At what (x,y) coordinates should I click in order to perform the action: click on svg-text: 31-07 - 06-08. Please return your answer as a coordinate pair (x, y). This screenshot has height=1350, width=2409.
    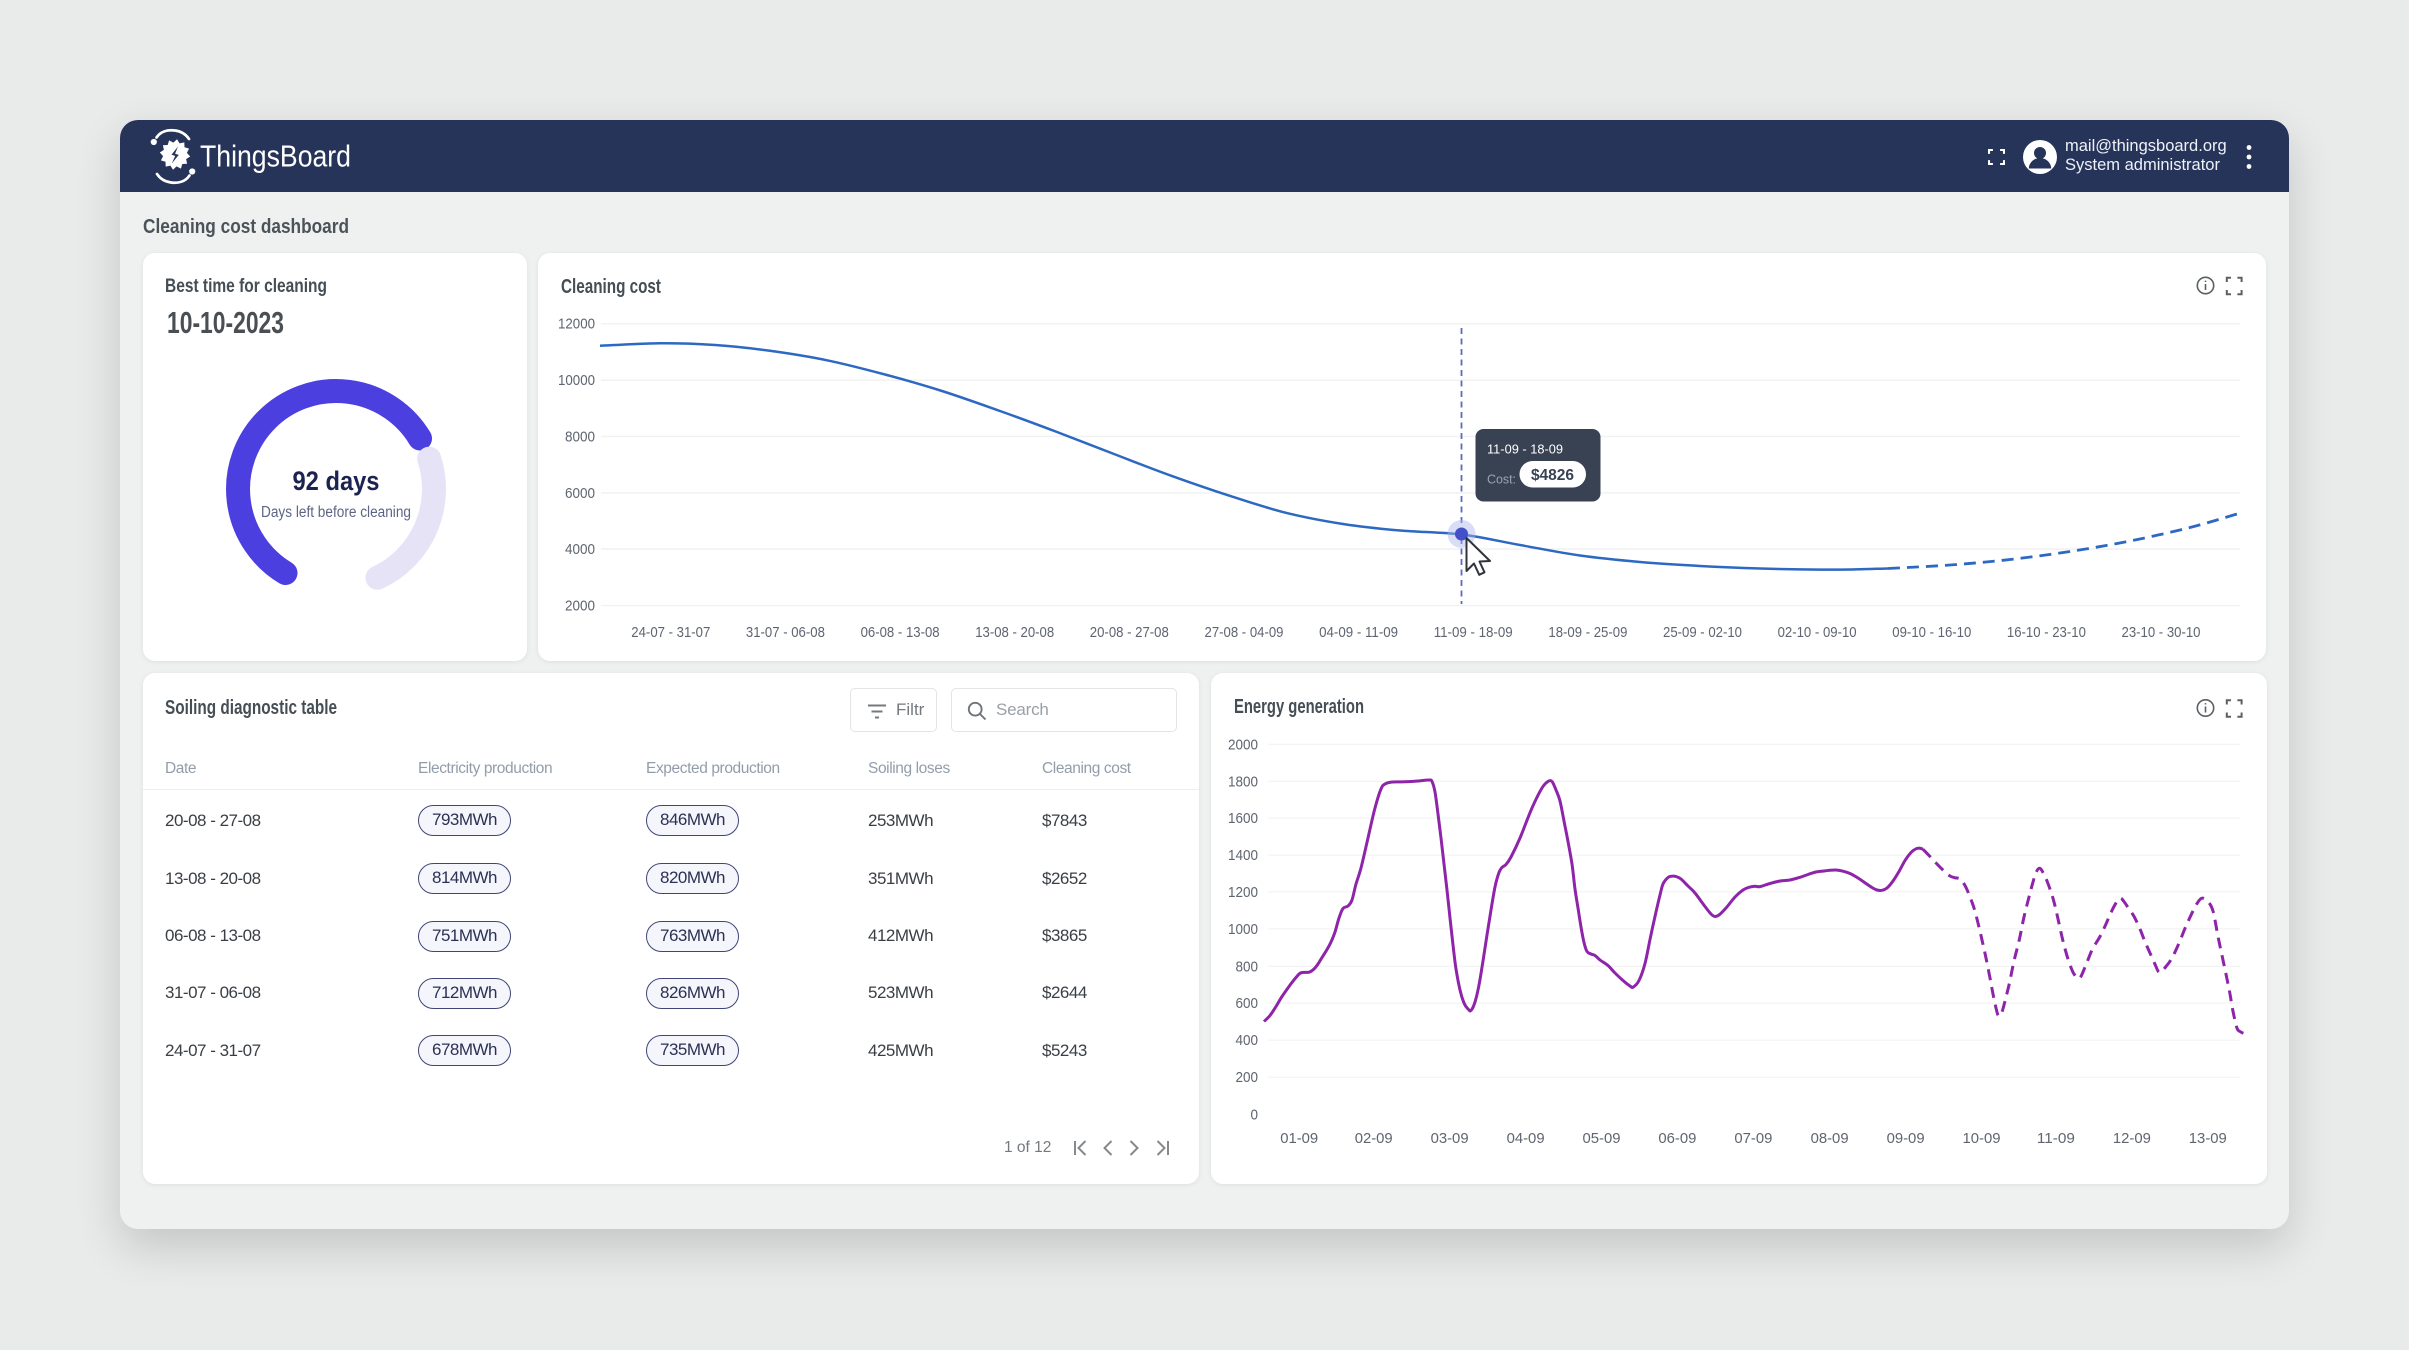
    Looking at the image, I should click on (785, 632).